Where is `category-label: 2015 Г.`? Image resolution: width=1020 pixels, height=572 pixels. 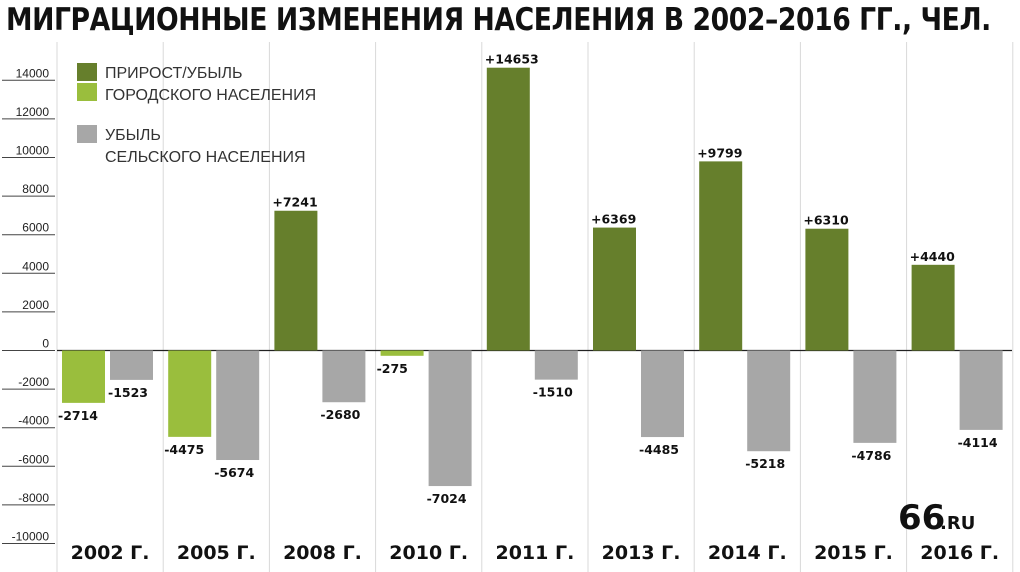 category-label: 2015 Г. is located at coordinates (853, 553).